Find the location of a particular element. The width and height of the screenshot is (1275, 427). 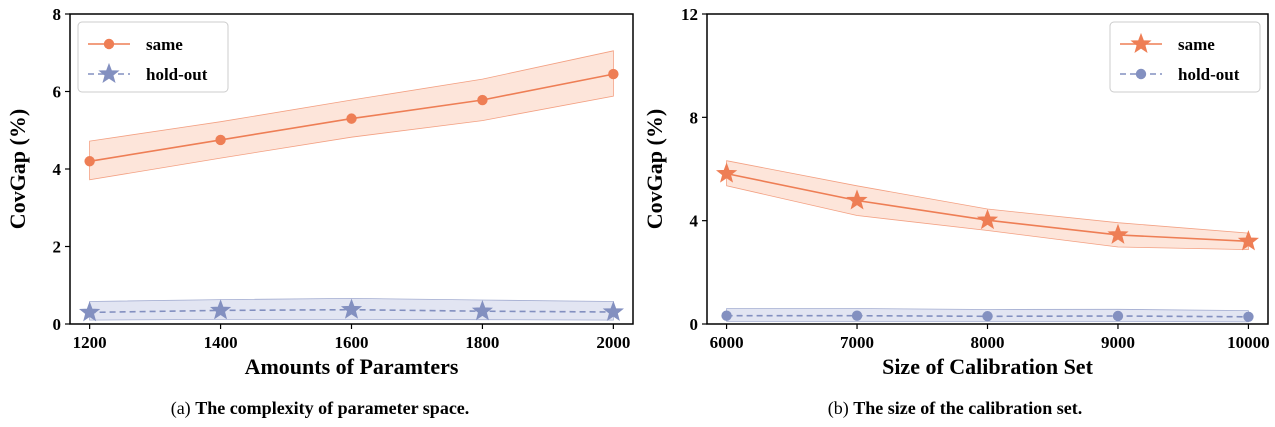

chart-b-xlabel: Size of Calibration Set is located at coordinates (987, 366).